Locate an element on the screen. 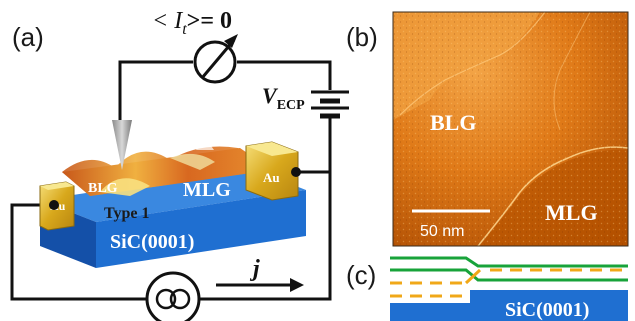 The image size is (635, 321). substrate-label-c: SiC(0001) is located at coordinates (547, 310).